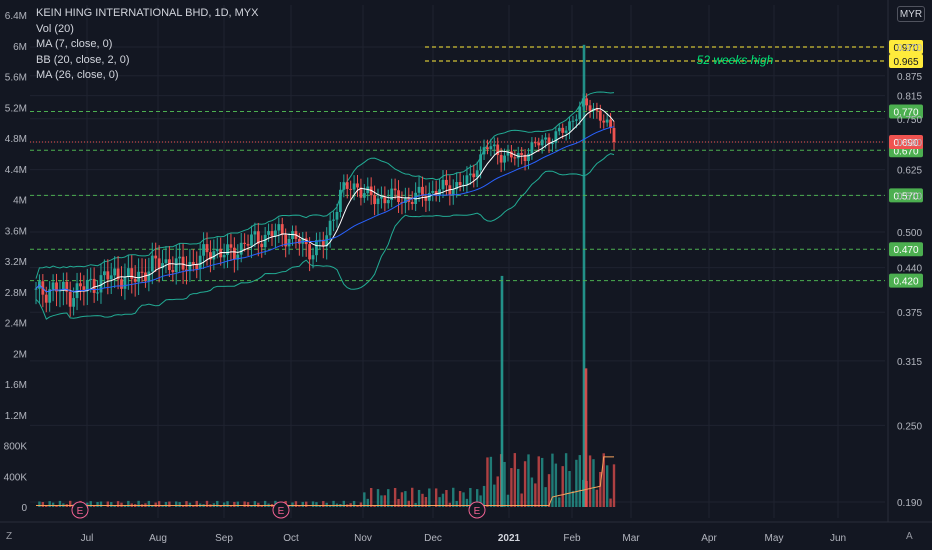 The width and height of the screenshot is (932, 550). What do you see at coordinates (281, 511) in the screenshot?
I see `earnings-marker-label: E` at bounding box center [281, 511].